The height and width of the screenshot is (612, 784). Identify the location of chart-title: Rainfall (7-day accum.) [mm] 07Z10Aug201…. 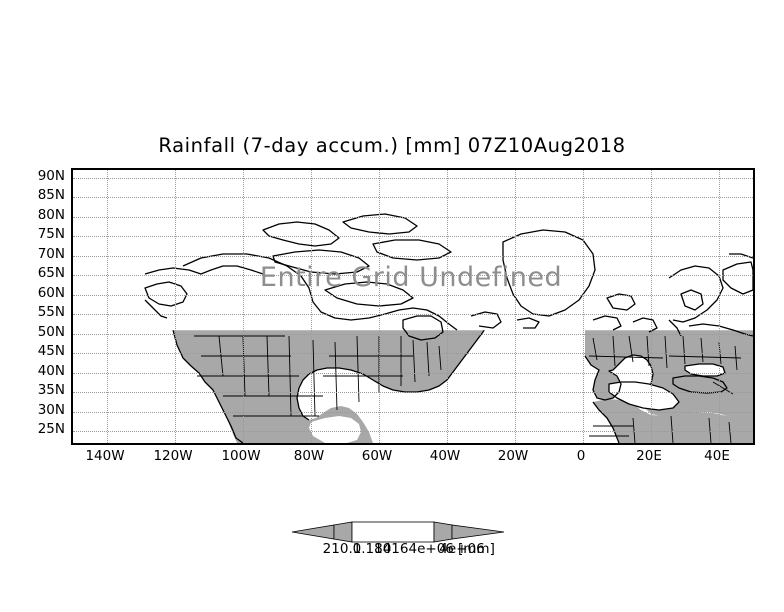
(392, 145).